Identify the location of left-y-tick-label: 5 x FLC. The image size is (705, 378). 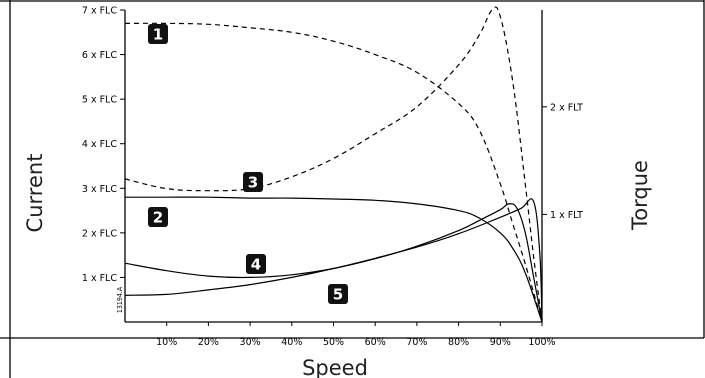
(99, 100).